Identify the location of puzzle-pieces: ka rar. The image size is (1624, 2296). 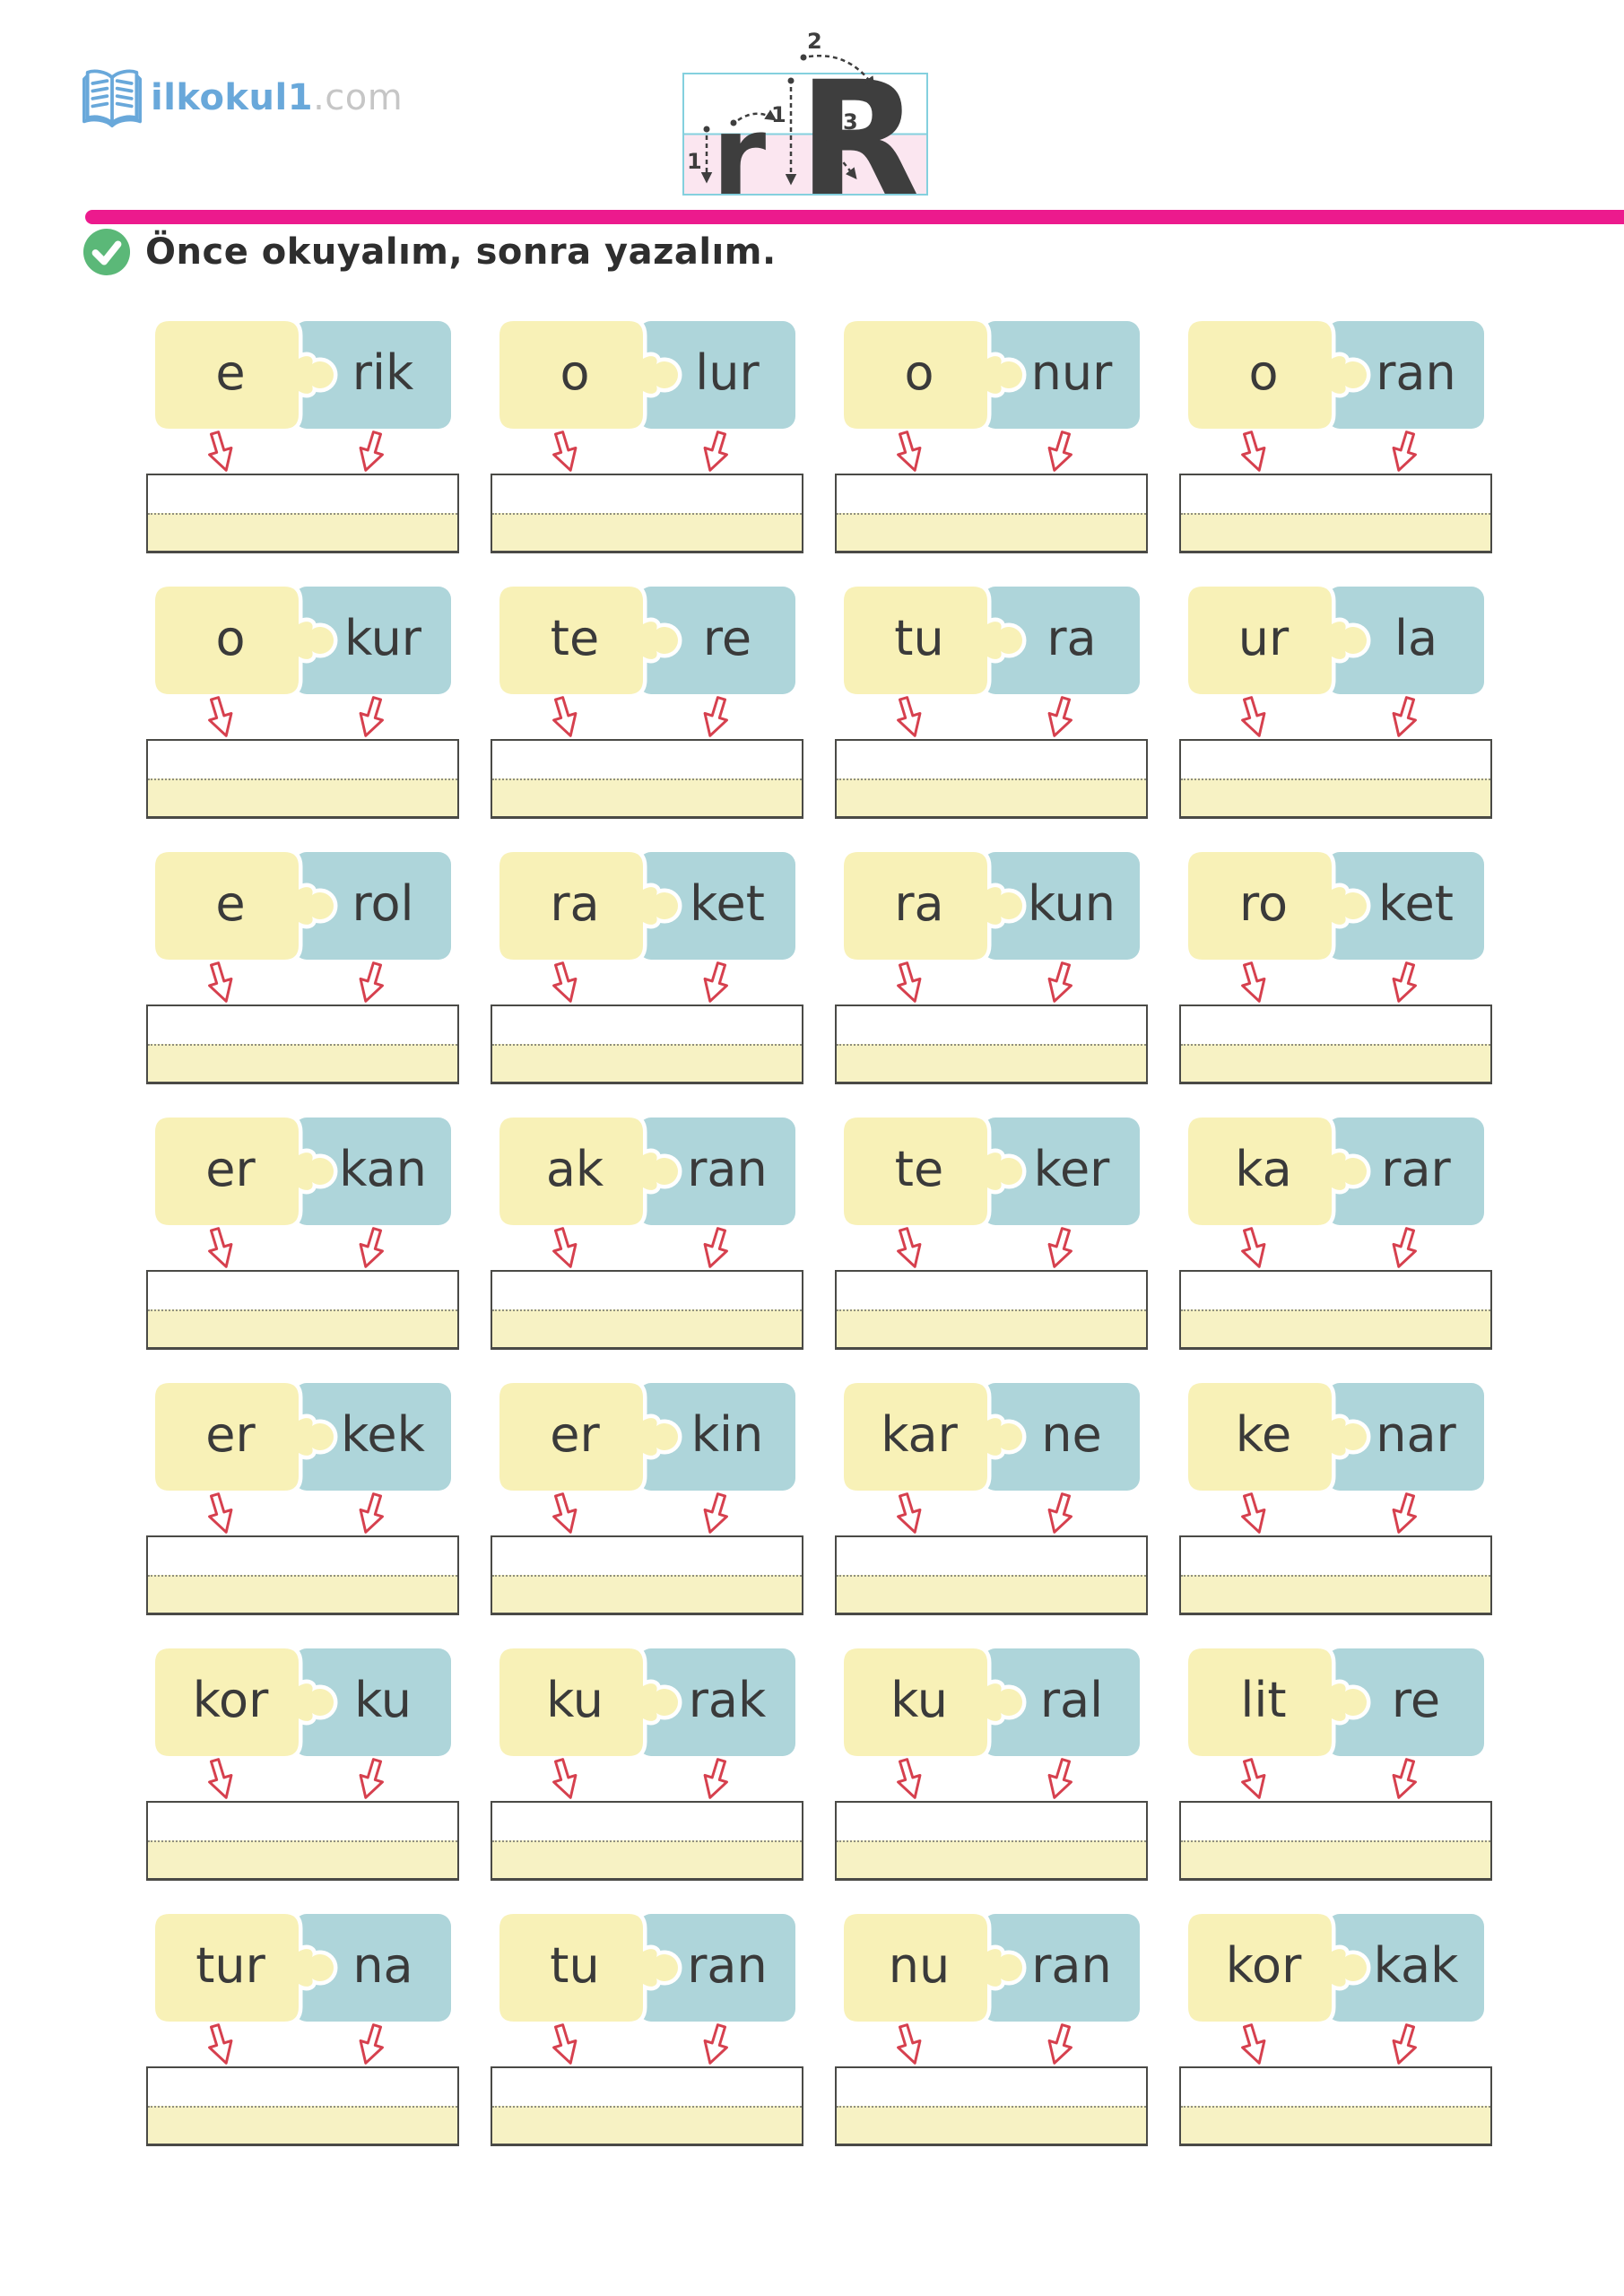
(1335, 1171).